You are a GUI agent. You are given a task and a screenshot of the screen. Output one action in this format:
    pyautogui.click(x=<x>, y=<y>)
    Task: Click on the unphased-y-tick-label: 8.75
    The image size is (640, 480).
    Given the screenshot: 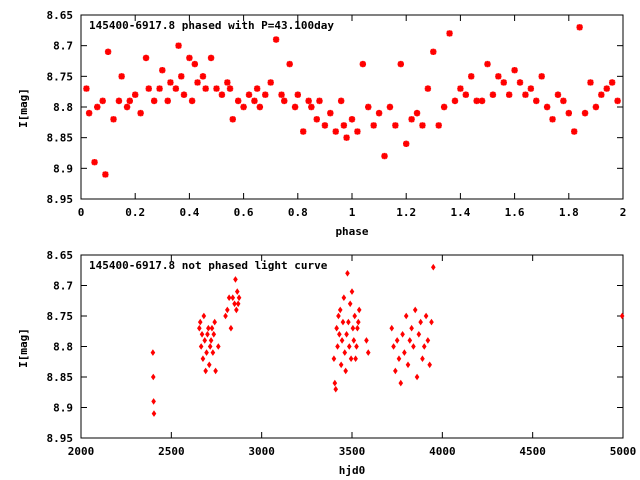 What is the action you would take?
    pyautogui.click(x=60, y=316)
    